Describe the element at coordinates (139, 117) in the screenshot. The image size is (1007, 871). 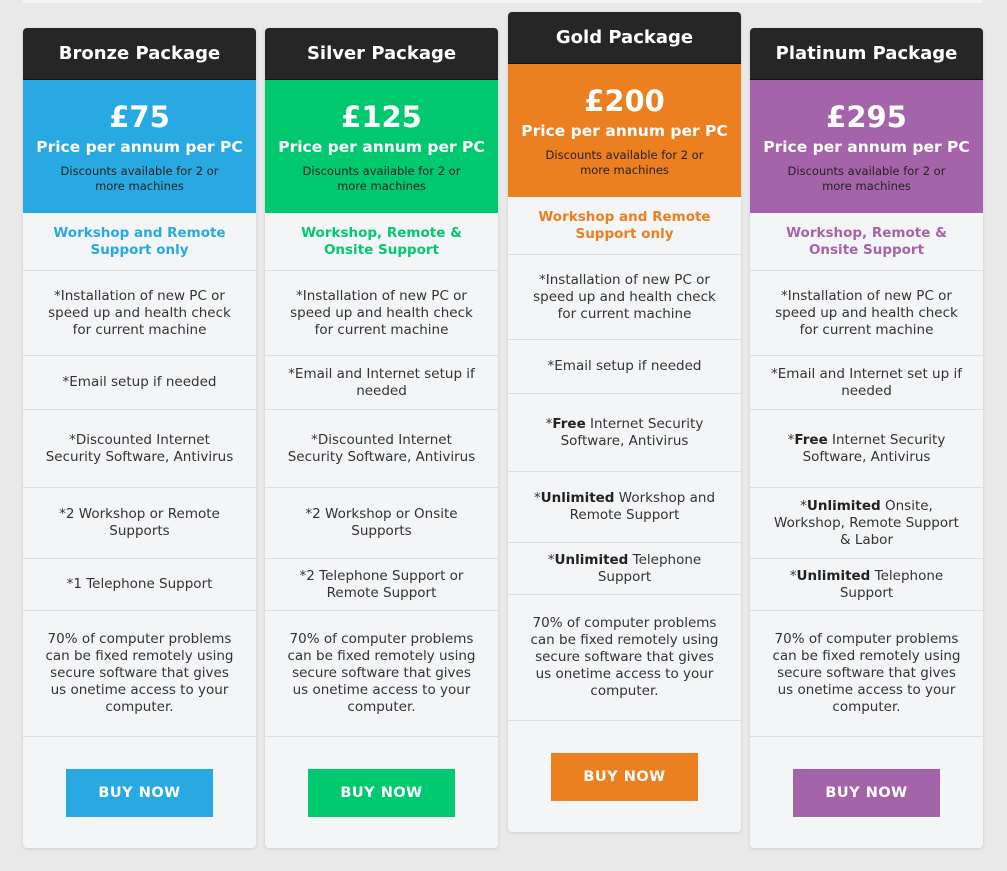
I see `price-amount: £75` at that location.